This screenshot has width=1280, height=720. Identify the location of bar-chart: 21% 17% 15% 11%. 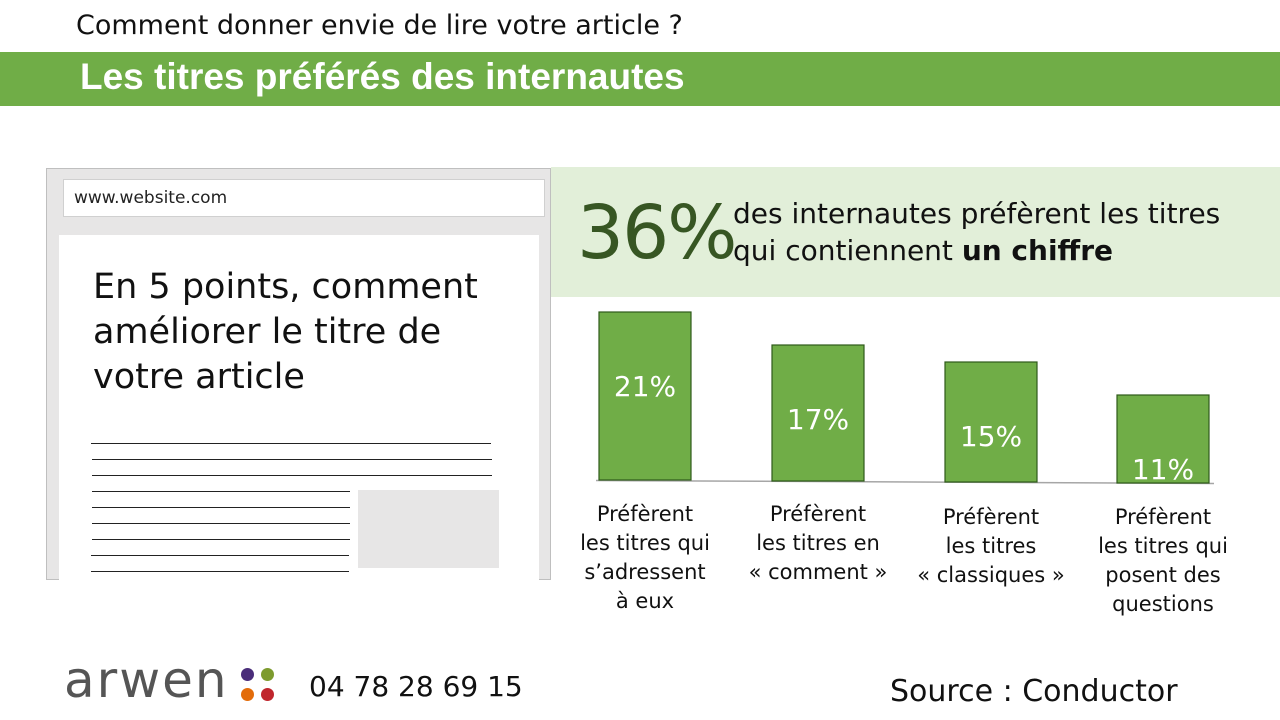
(905, 398).